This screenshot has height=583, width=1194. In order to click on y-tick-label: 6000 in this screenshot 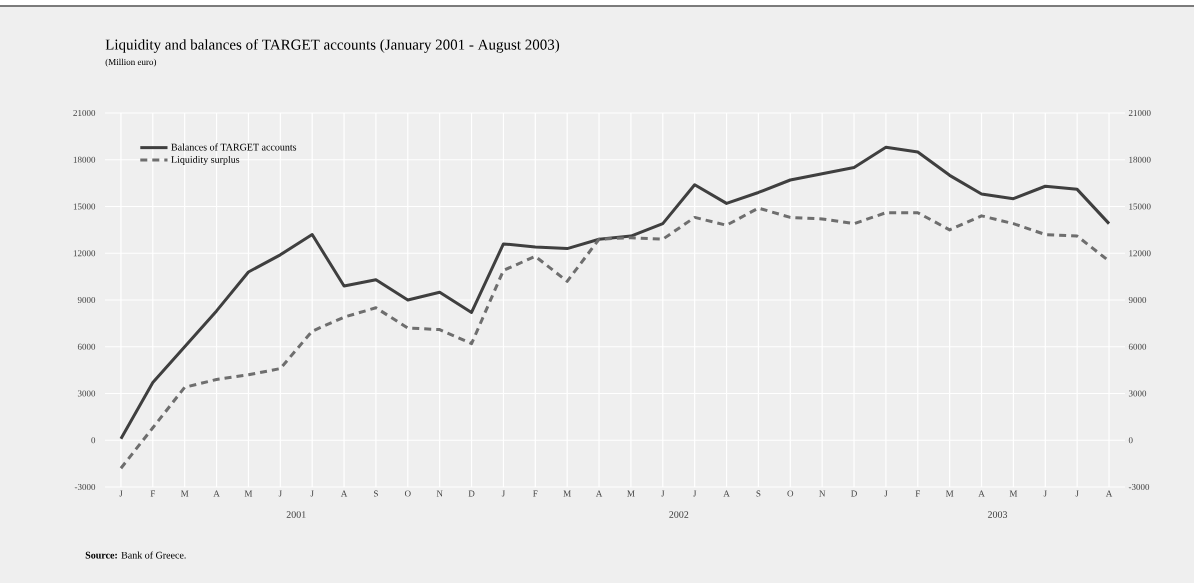, I will do `click(86, 346)`.